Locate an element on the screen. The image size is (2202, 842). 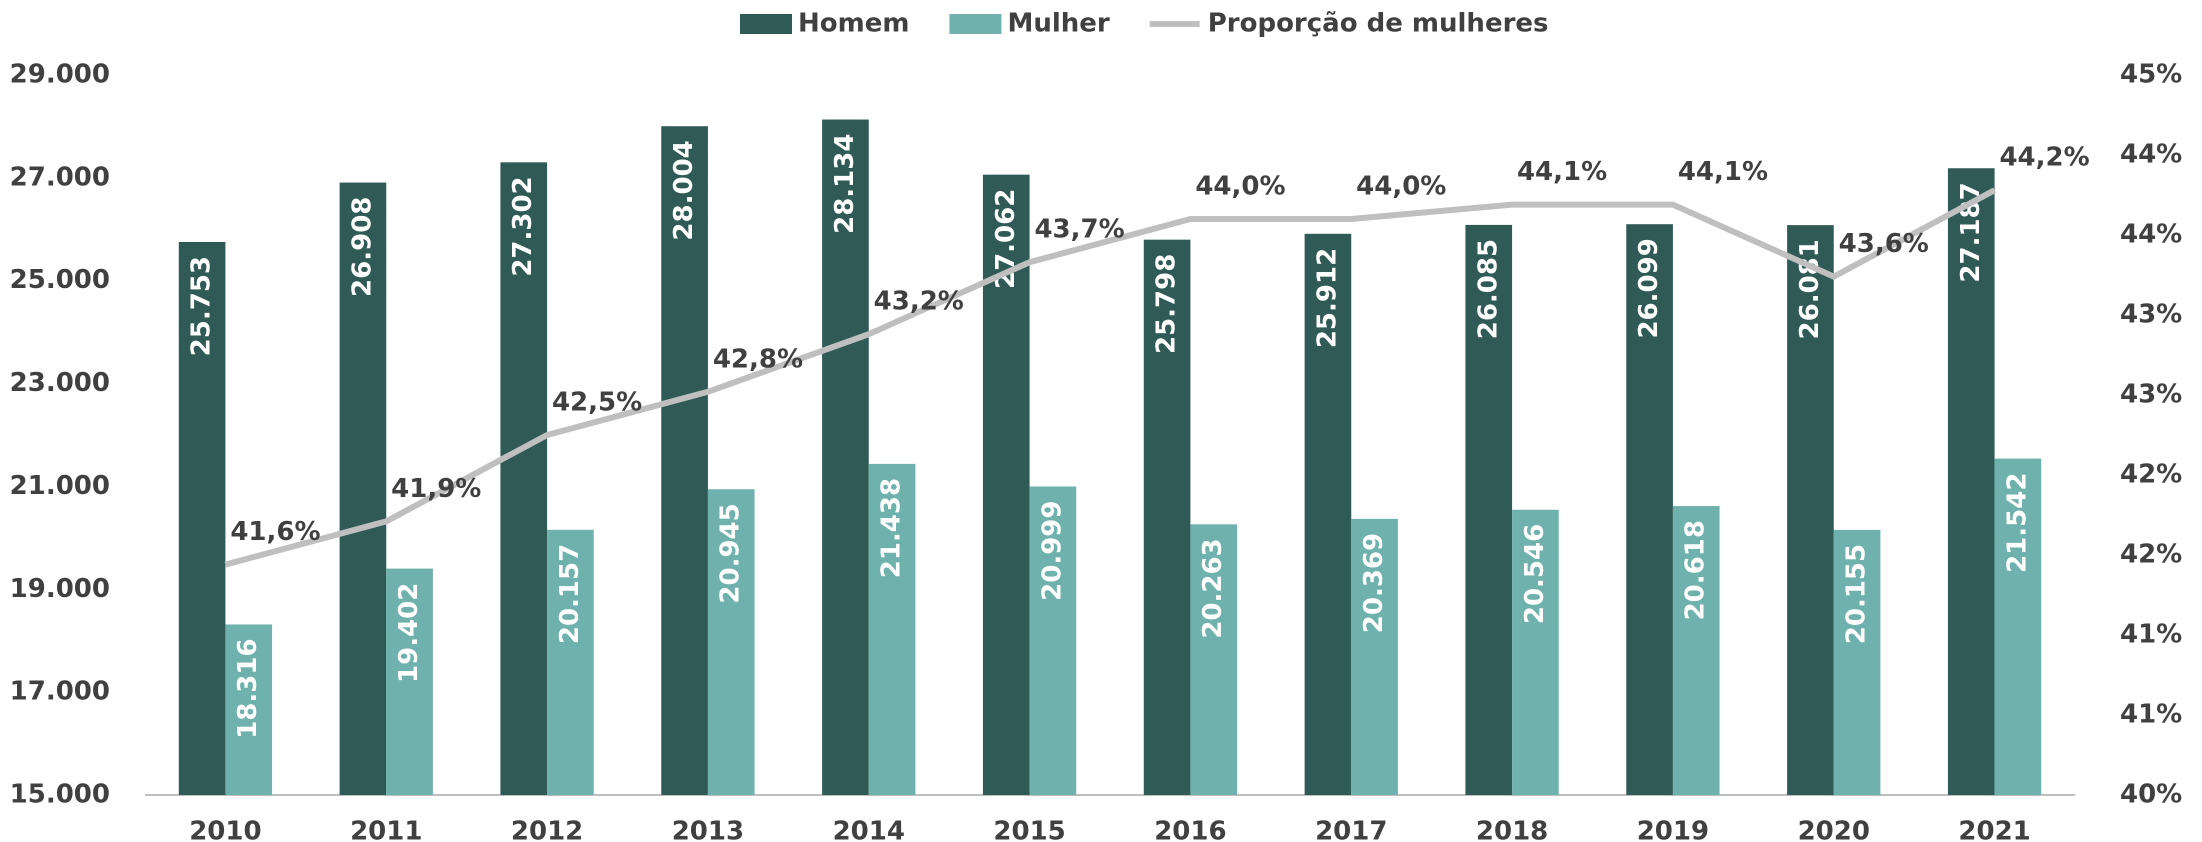
y-tick-label: 21.000 is located at coordinates (60, 486).